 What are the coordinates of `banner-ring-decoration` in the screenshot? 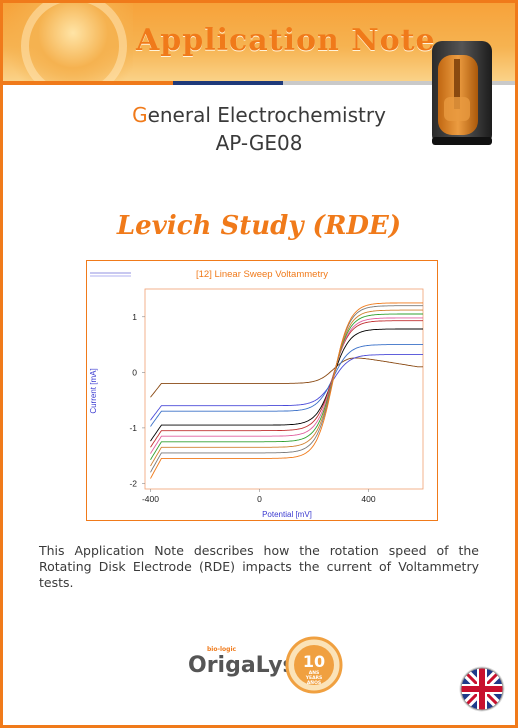 It's located at (74, 43).